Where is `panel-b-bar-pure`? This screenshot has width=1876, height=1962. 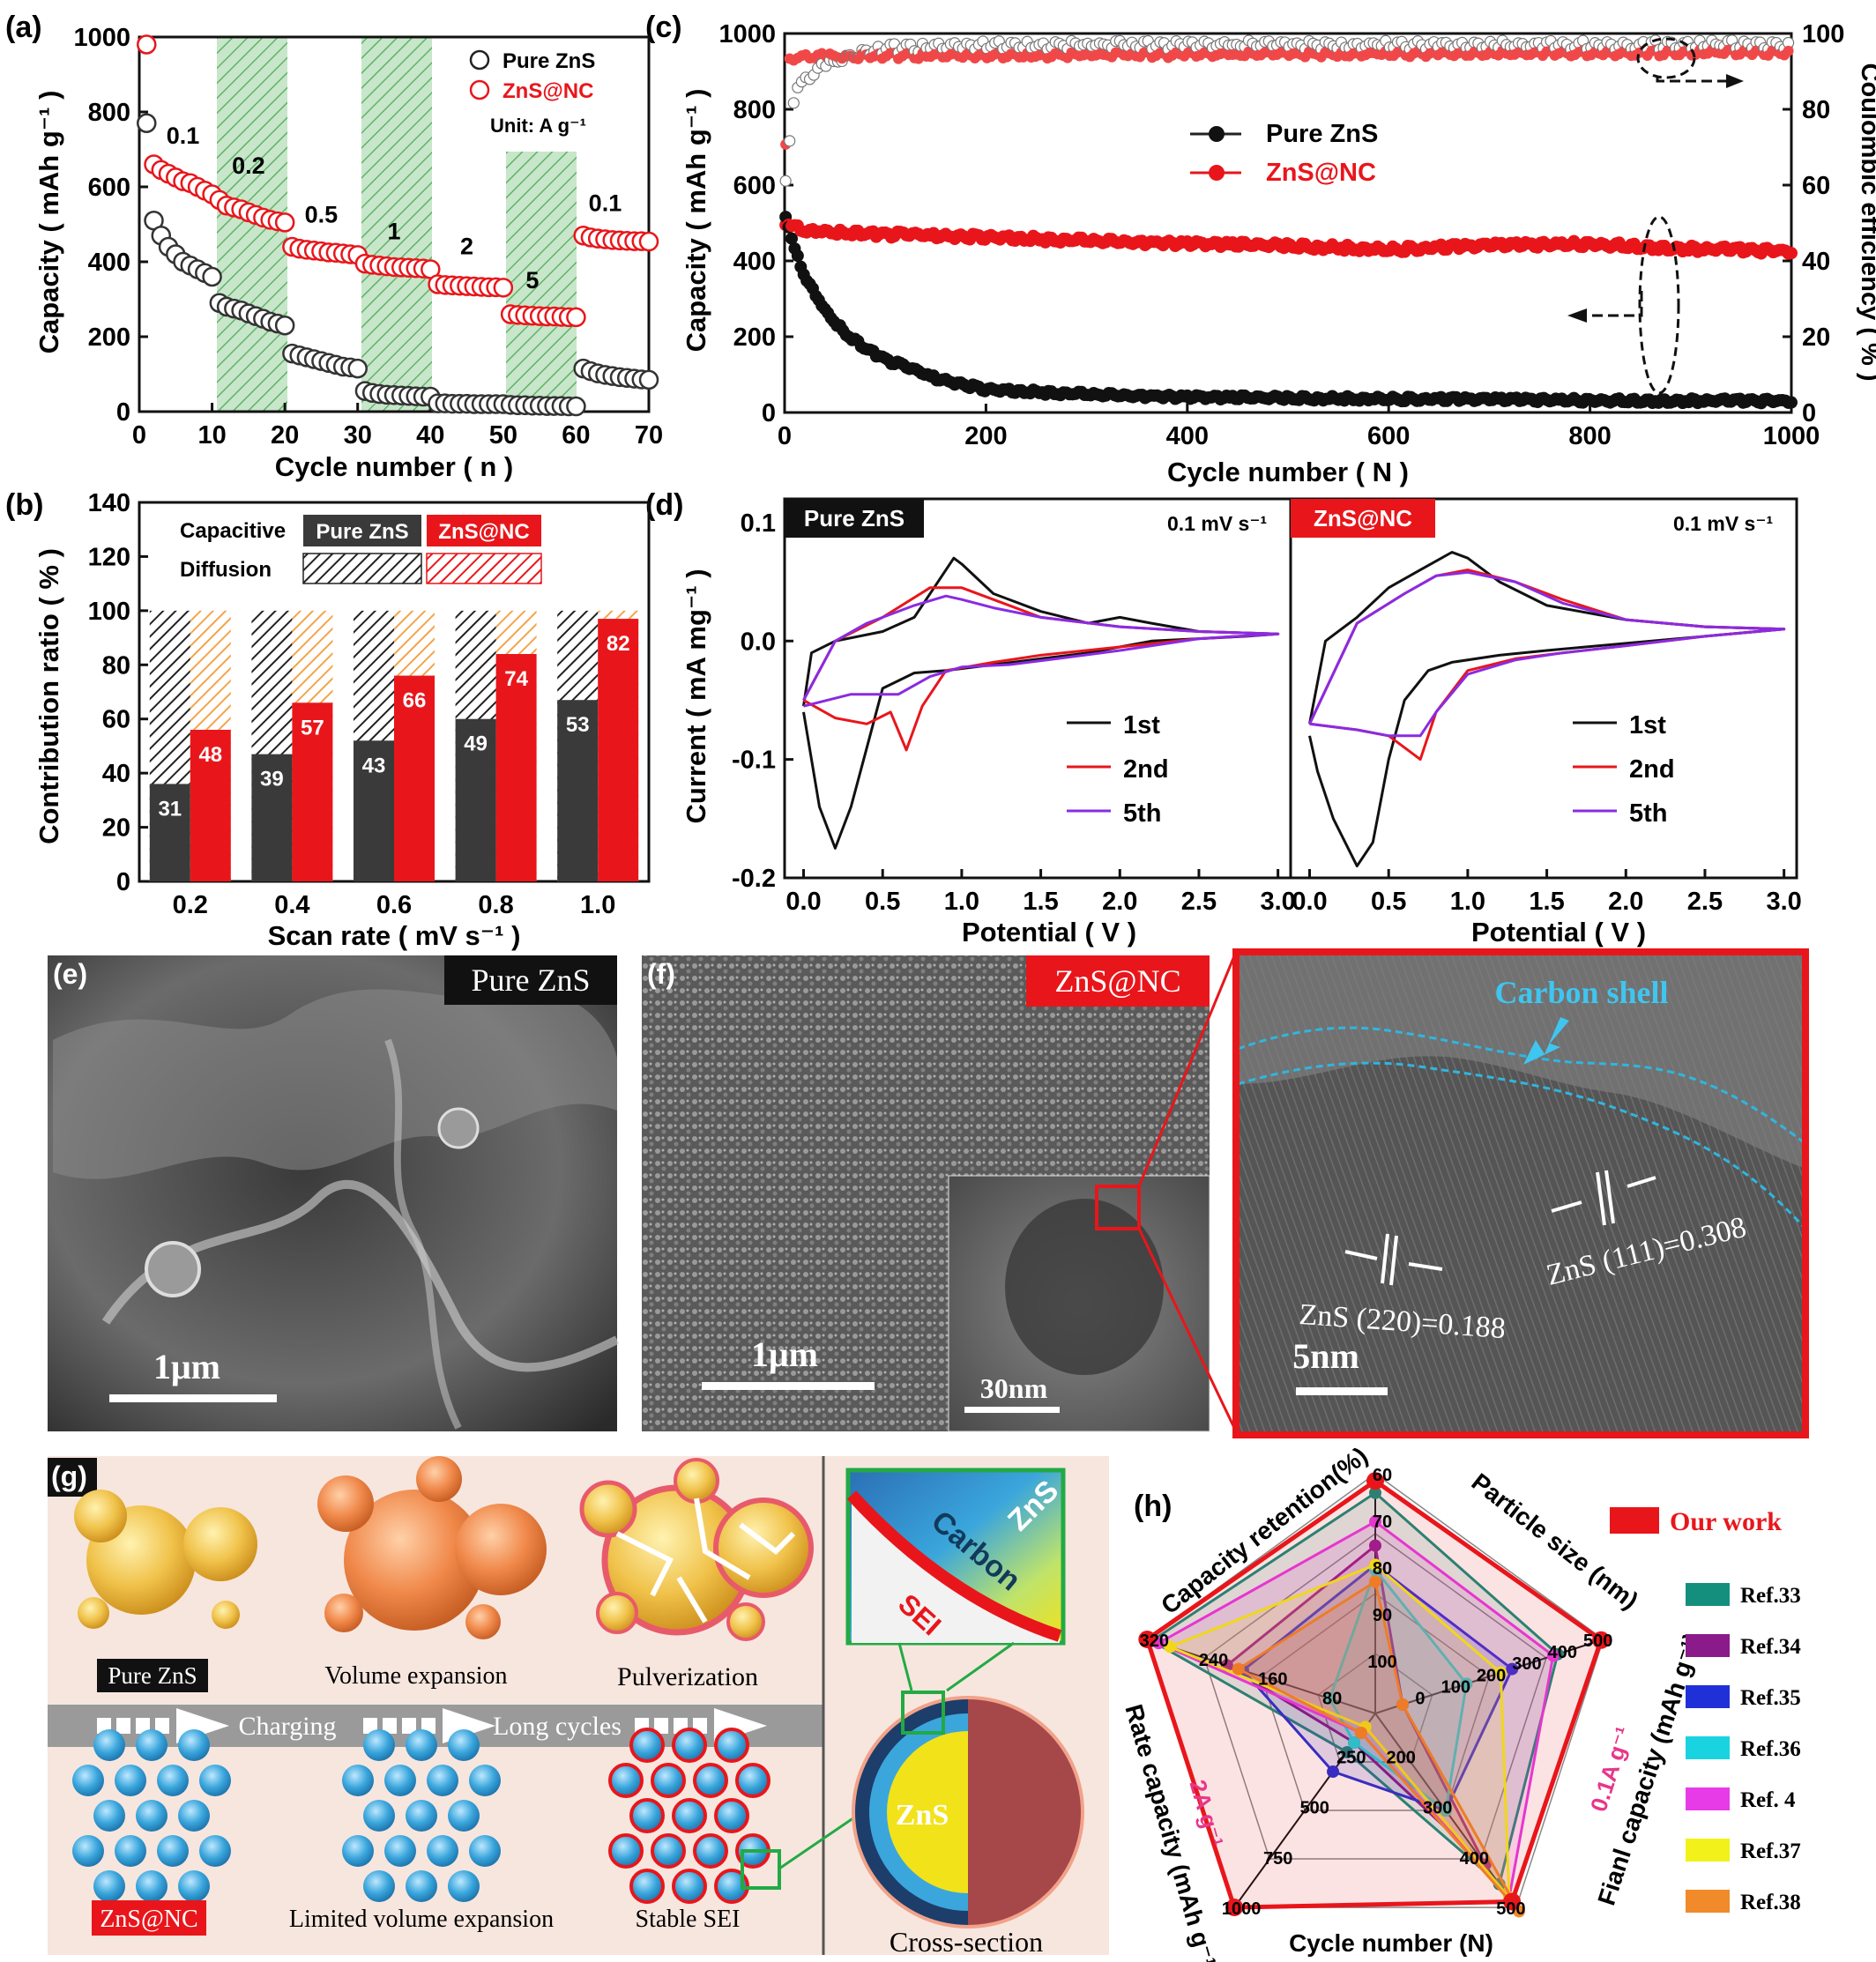
panel-b-bar-pure is located at coordinates (374, 810).